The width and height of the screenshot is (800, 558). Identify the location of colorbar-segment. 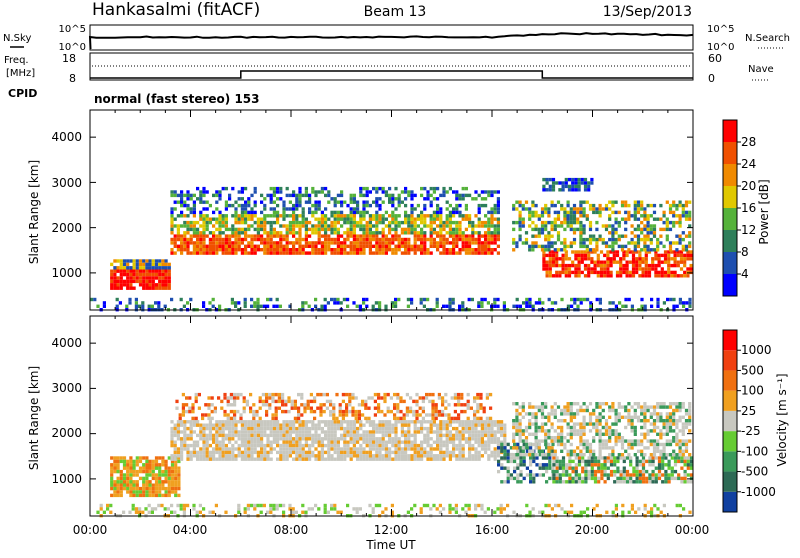
(730, 131).